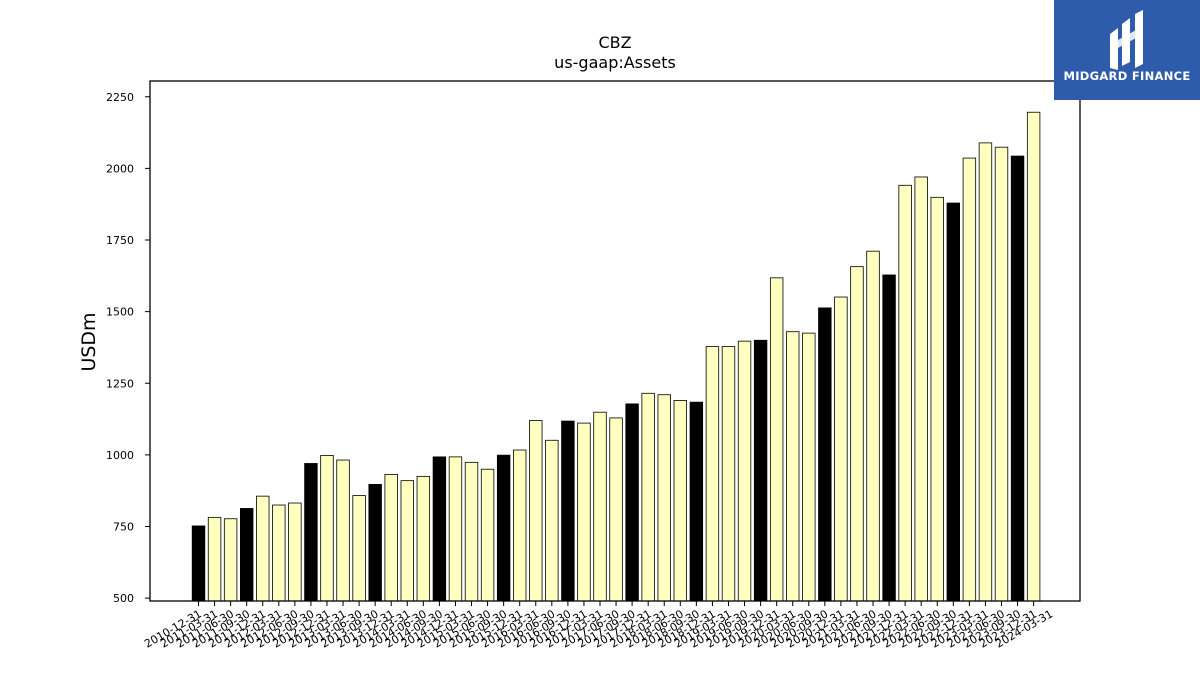  What do you see at coordinates (120, 97) in the screenshot?
I see `y-tick-label: 2250` at bounding box center [120, 97].